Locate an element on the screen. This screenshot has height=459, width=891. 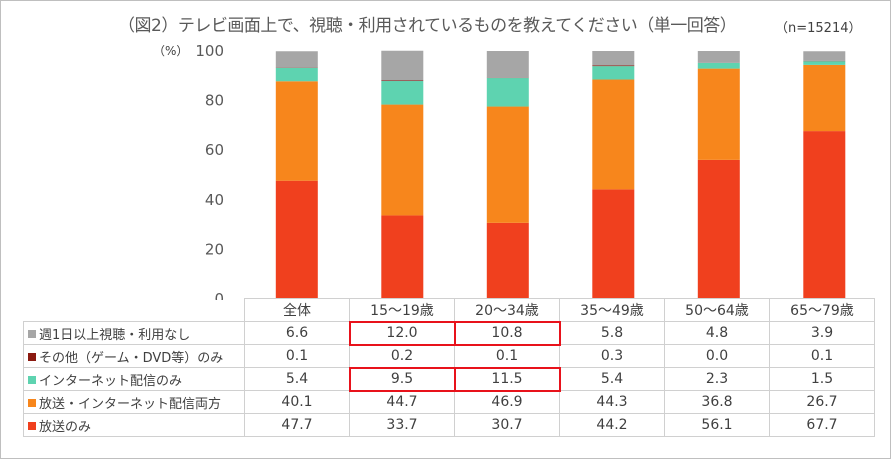
data-label: 56.1 is located at coordinates (717, 425).